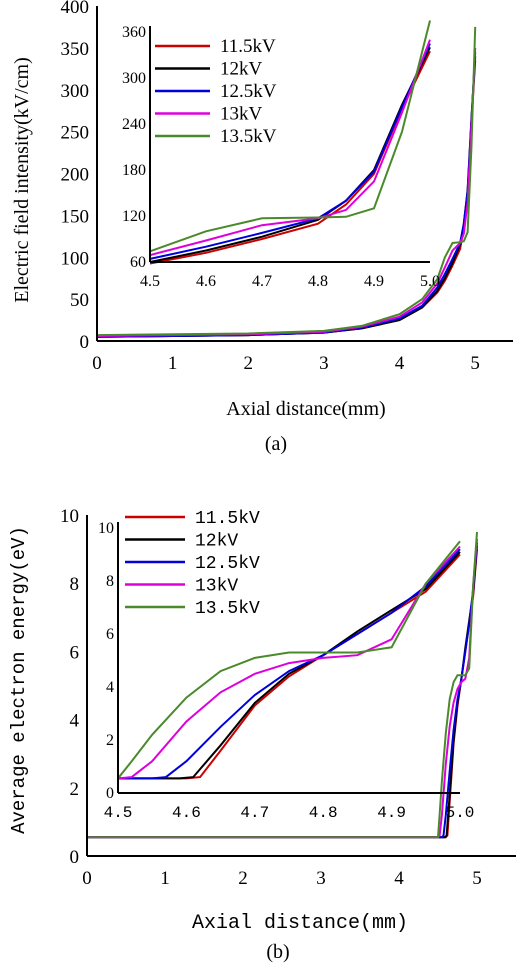 Image resolution: width=520 pixels, height=969 pixels. What do you see at coordinates (97, 363) in the screenshot?
I see `chart-a-x-tick-label: 0` at bounding box center [97, 363].